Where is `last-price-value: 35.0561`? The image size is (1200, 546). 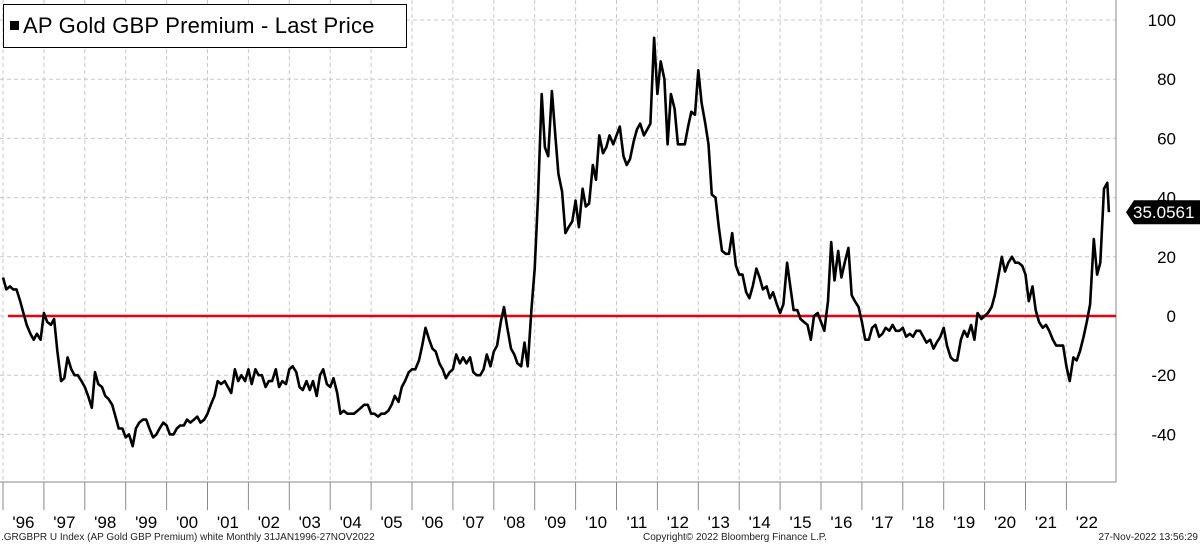
last-price-value: 35.0561 is located at coordinates (1163, 212).